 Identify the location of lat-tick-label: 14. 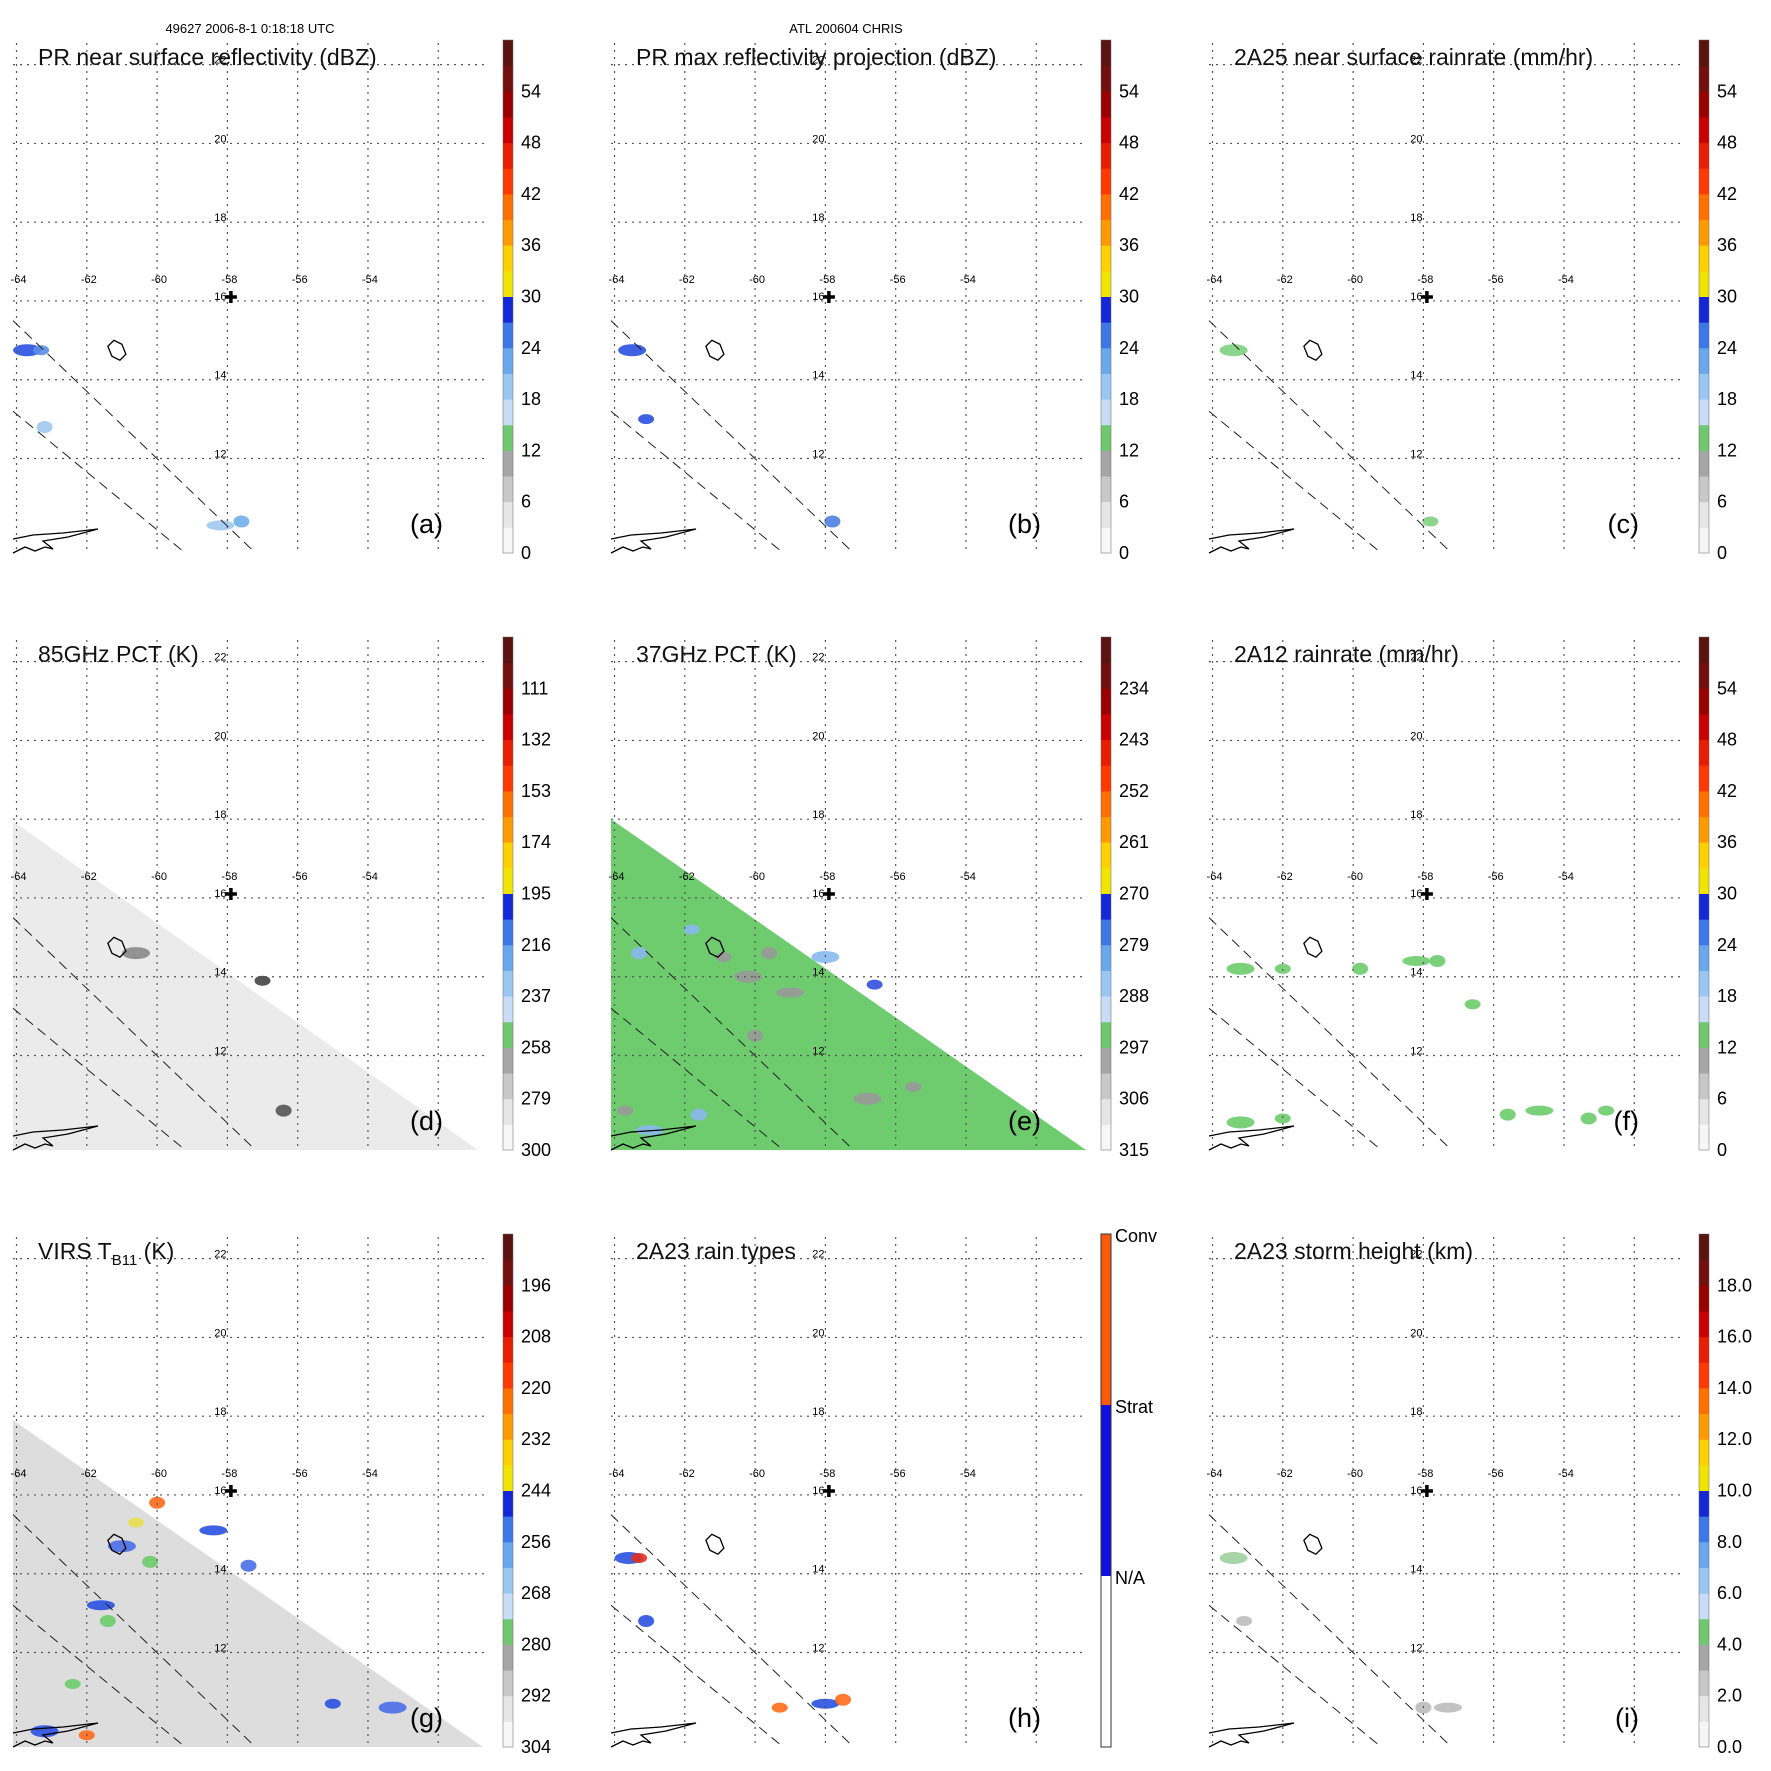
(220, 376).